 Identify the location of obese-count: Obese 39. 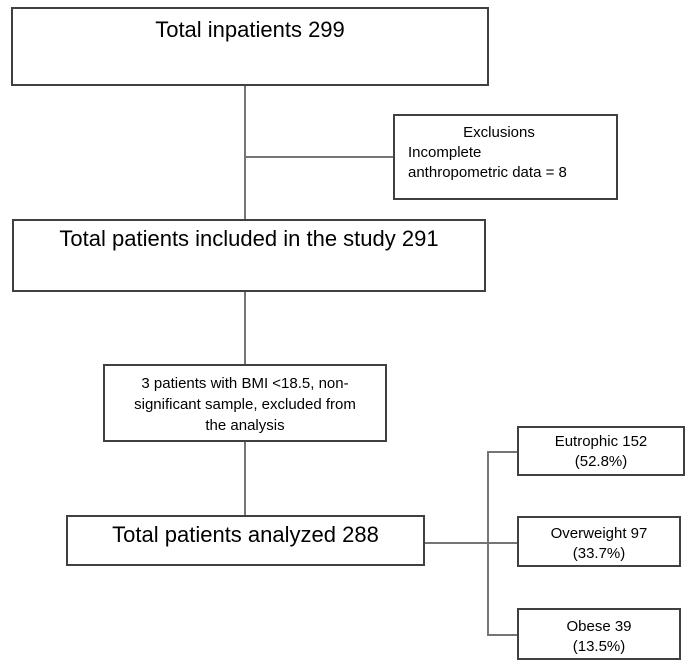
(599, 626).